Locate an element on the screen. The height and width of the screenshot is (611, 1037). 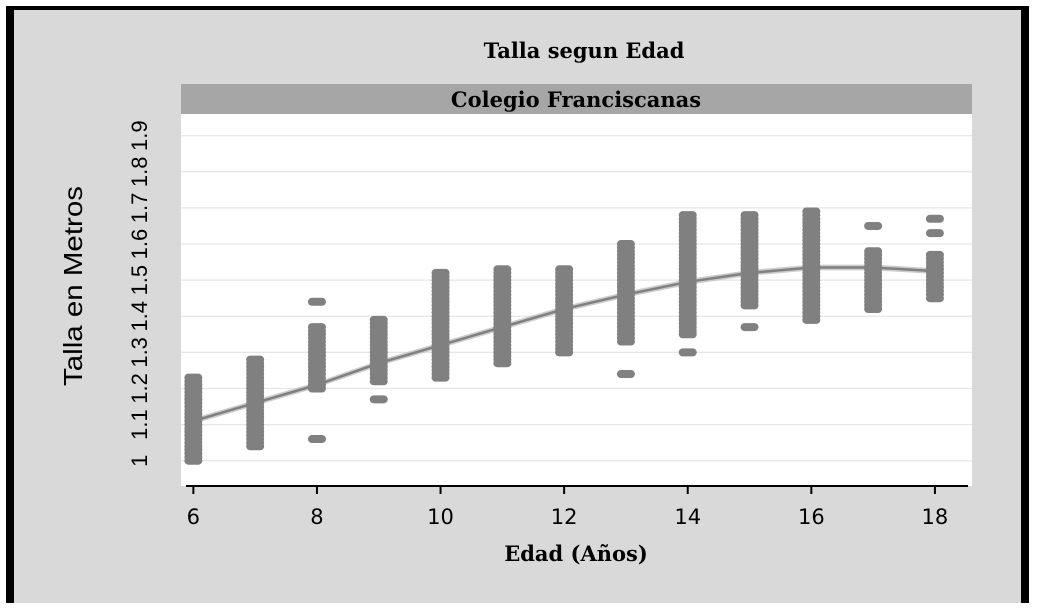
x-tick-label: 10 is located at coordinates (440, 517).